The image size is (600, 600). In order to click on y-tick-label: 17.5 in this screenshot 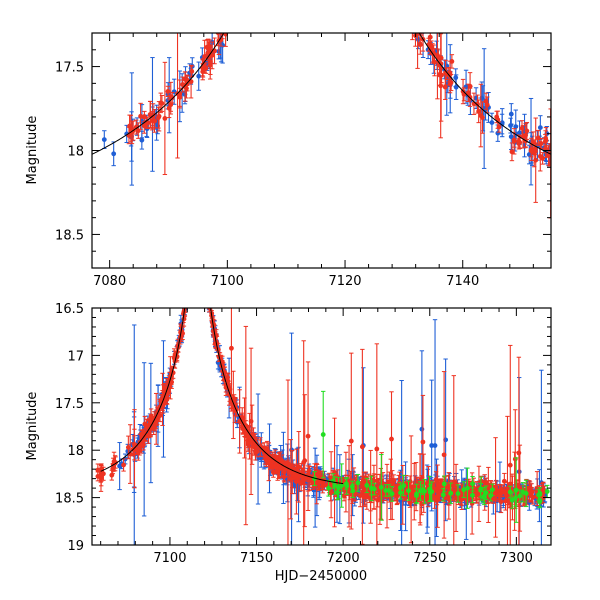, I will do `click(69, 68)`.